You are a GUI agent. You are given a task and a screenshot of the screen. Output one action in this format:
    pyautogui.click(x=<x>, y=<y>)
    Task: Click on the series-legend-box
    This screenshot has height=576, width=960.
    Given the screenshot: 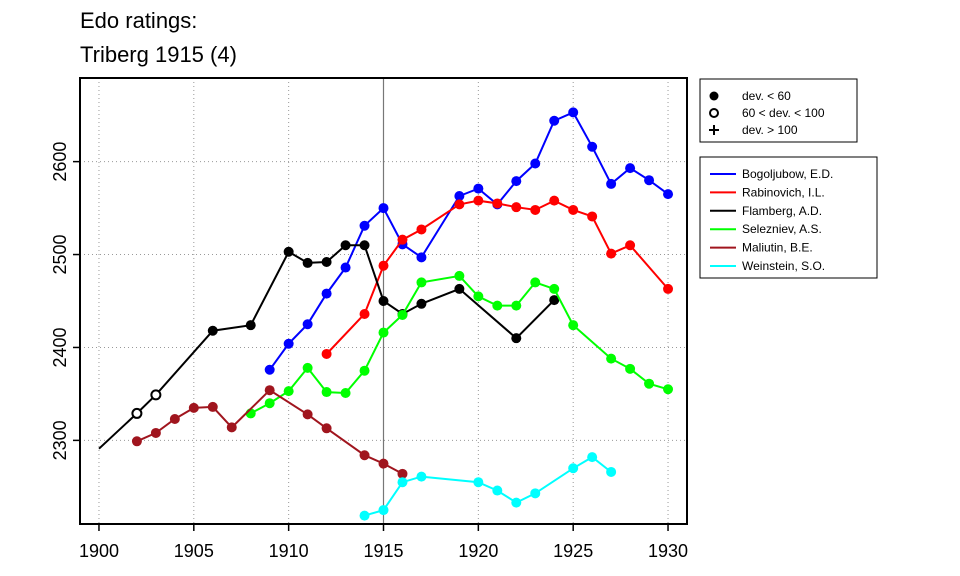 What is the action you would take?
    pyautogui.click(x=788, y=217)
    